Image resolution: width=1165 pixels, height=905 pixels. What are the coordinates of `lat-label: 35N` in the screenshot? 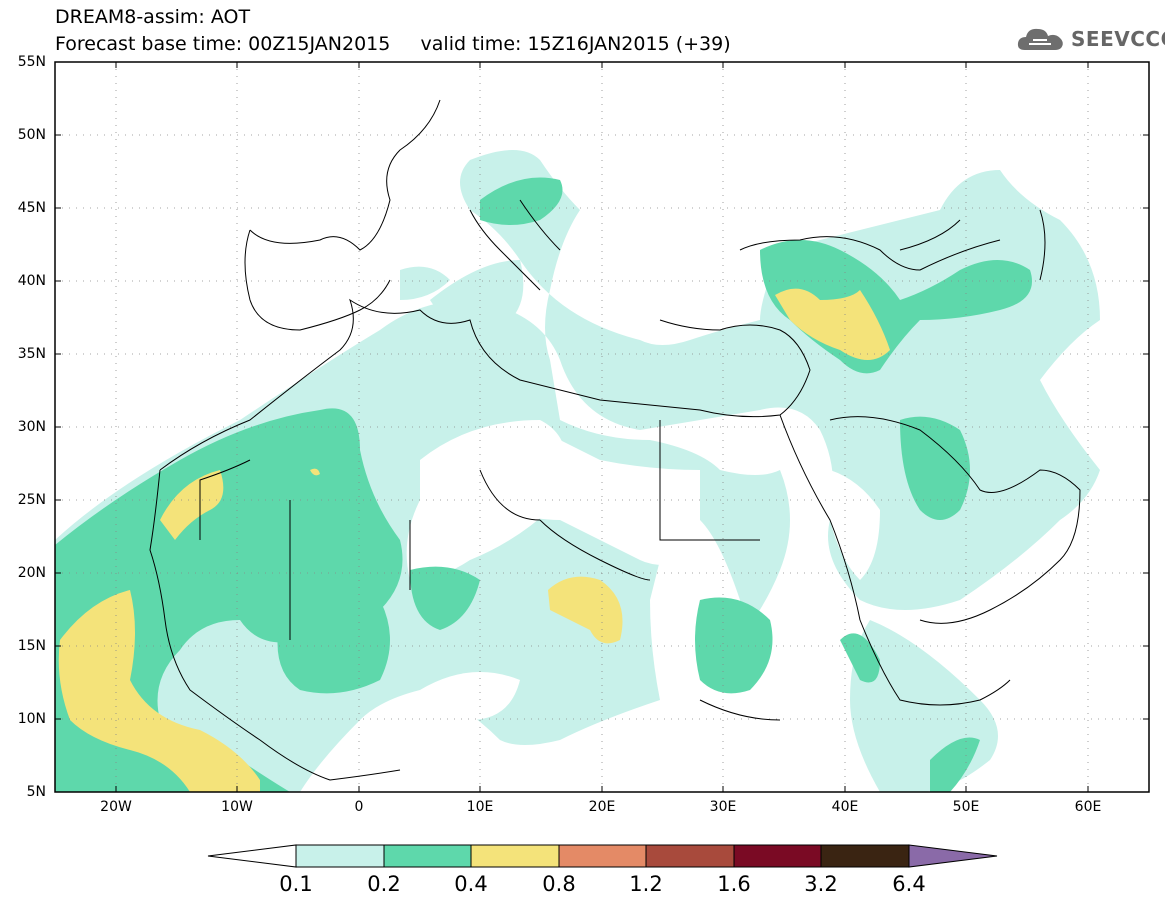 It's located at (31, 354).